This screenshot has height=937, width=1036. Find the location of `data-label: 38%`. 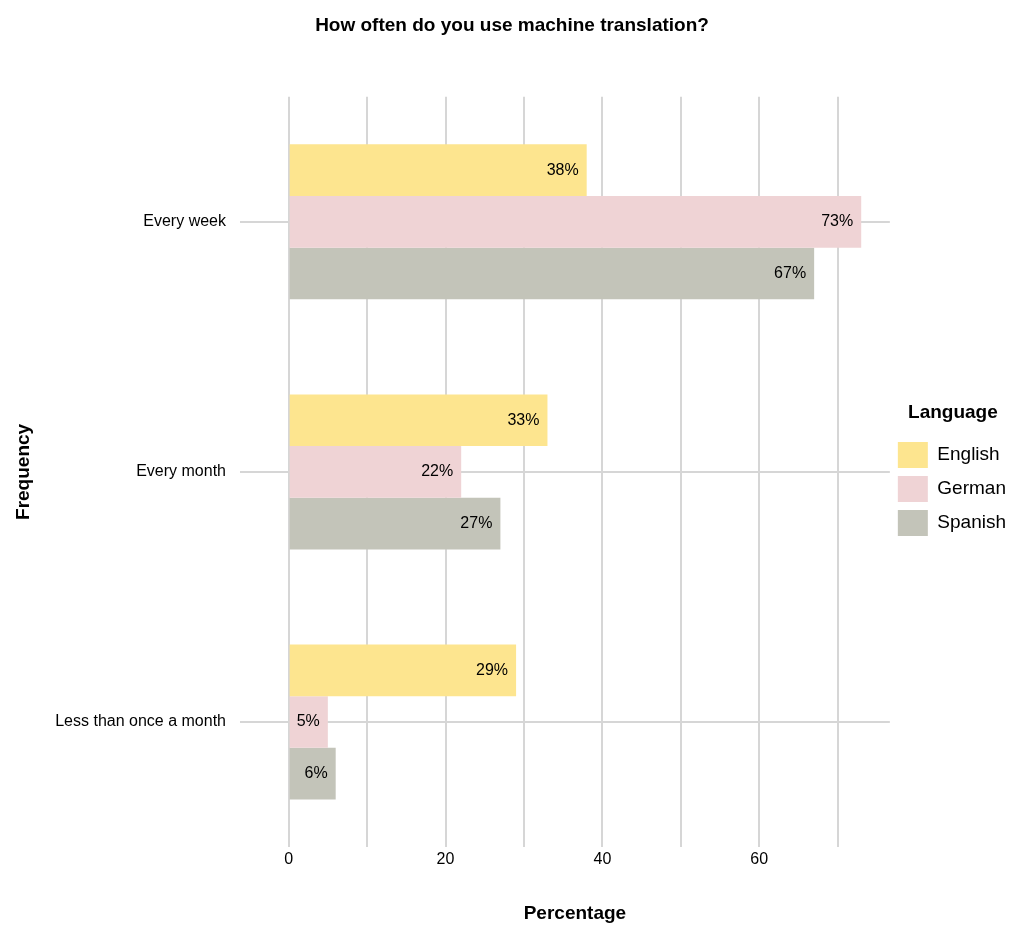

data-label: 38% is located at coordinates (562, 169).